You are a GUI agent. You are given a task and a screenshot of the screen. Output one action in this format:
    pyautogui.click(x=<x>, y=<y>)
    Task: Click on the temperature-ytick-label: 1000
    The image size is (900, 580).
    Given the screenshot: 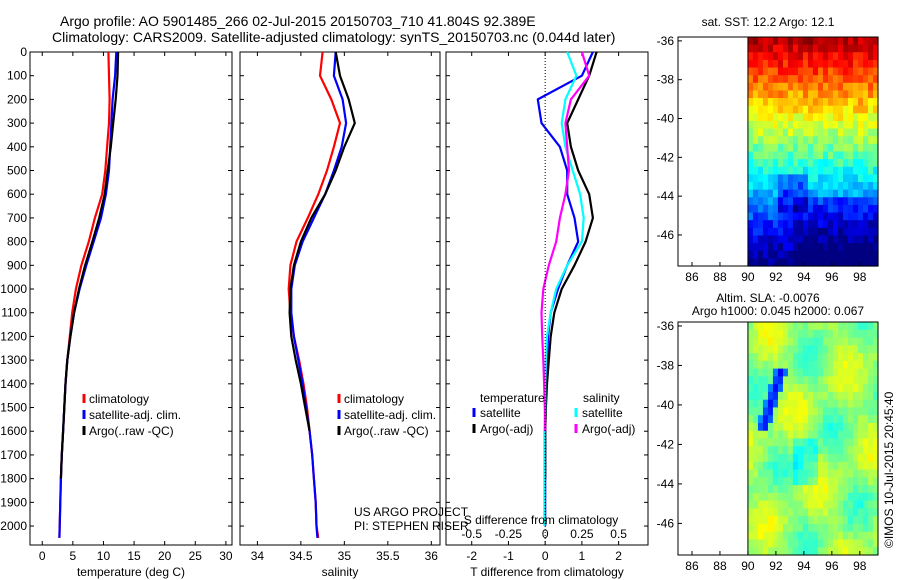 What is the action you would take?
    pyautogui.click(x=13, y=289)
    